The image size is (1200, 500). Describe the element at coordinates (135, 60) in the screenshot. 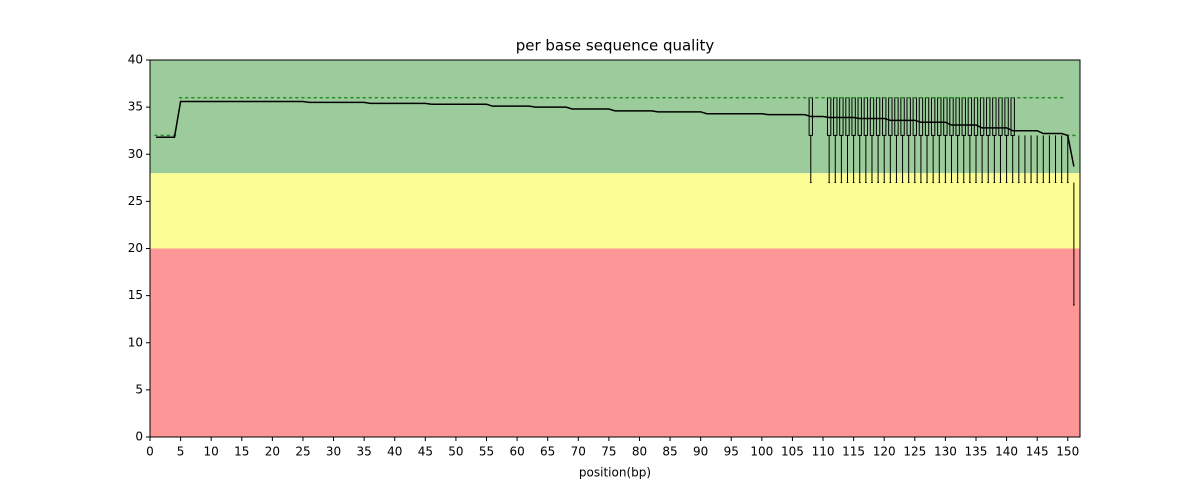

I see `y-tick-label: 40` at that location.